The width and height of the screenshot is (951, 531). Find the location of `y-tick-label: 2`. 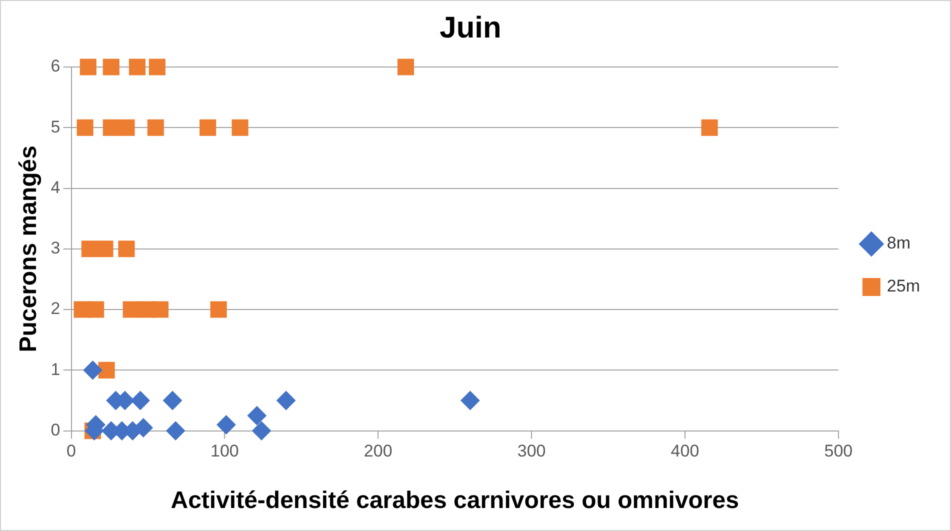

y-tick-label: 2 is located at coordinates (55, 308).